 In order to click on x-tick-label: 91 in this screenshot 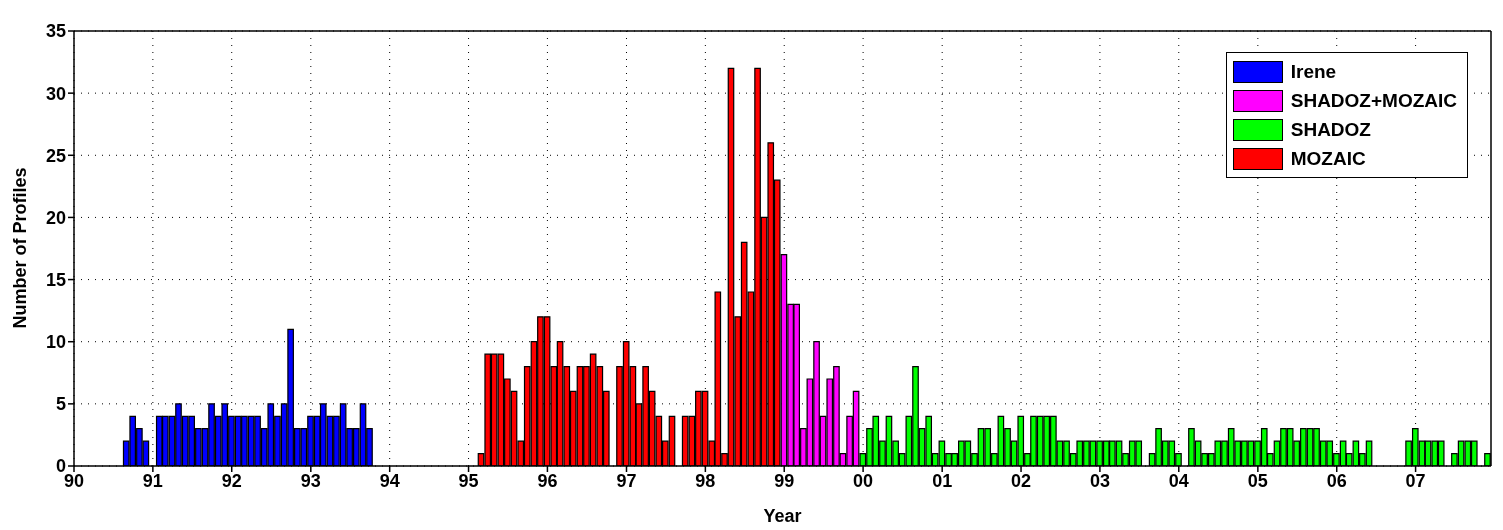, I will do `click(152, 480)`.